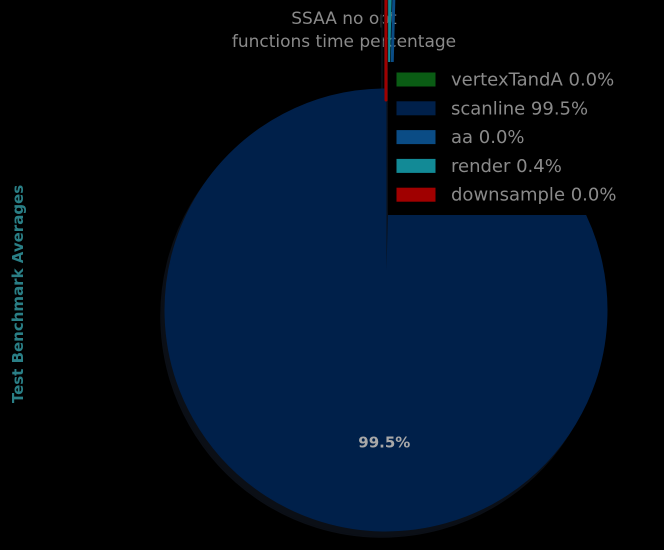 Image resolution: width=664 pixels, height=550 pixels. I want to click on pie-slice-aa, so click(392, 51).